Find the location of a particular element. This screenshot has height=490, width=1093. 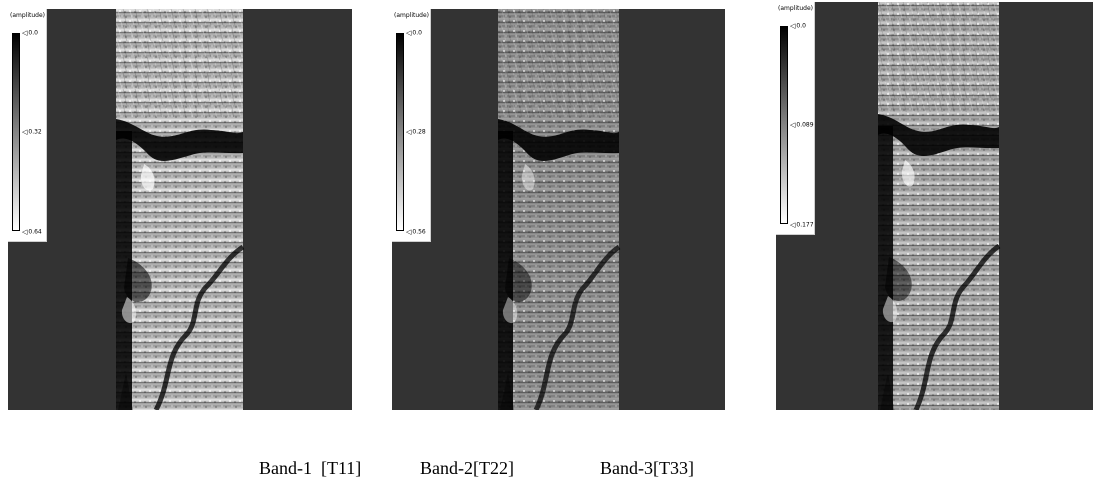

band-2-colorbar: (amplitude) 0.0 0.28 0.56 is located at coordinates (411, 125).